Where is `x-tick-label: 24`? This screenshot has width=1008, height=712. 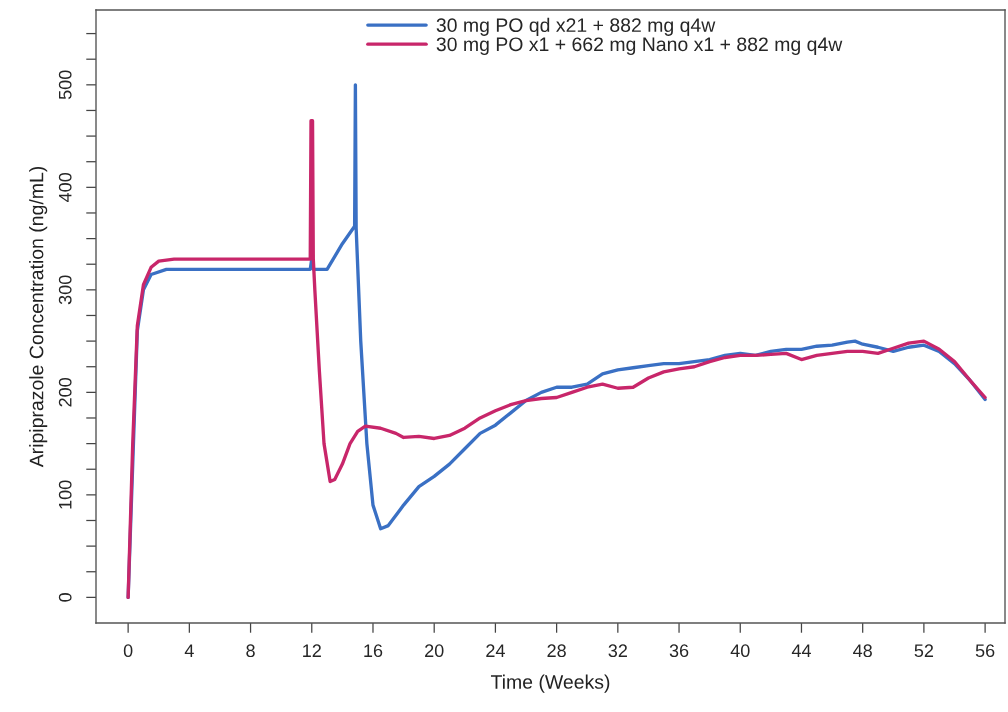
x-tick-label: 24 is located at coordinates (495, 650).